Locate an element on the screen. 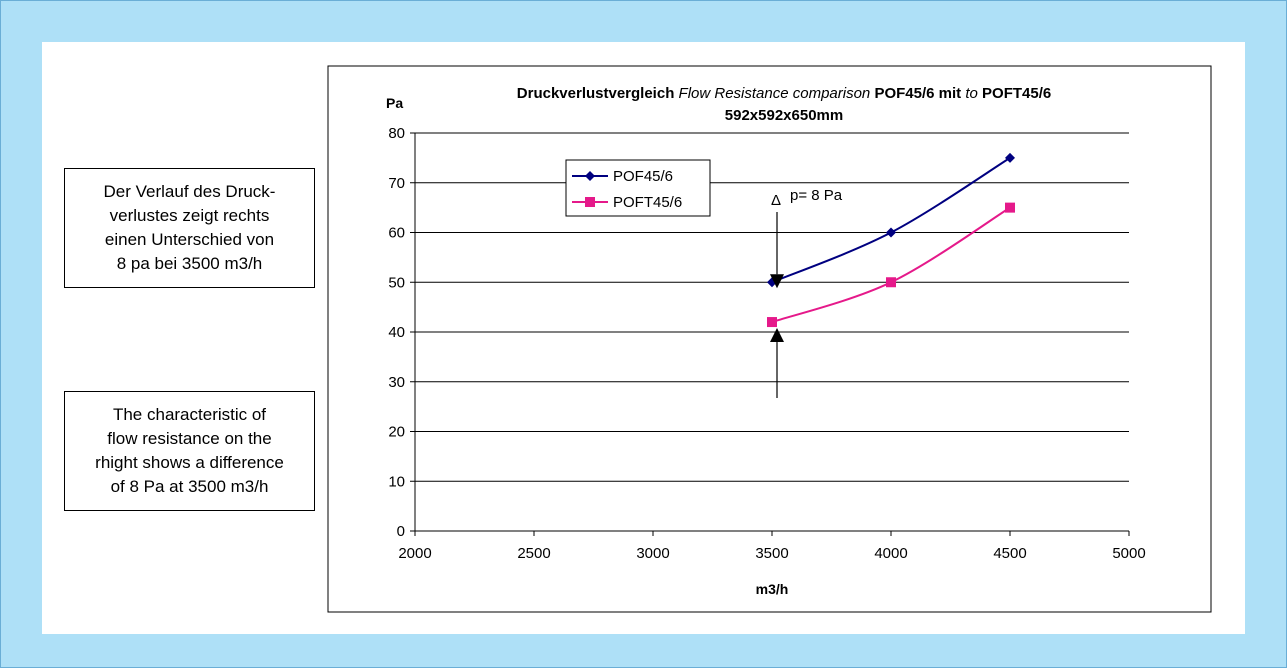 The image size is (1287, 668). annotation-arrow-down is located at coordinates (777, 281).